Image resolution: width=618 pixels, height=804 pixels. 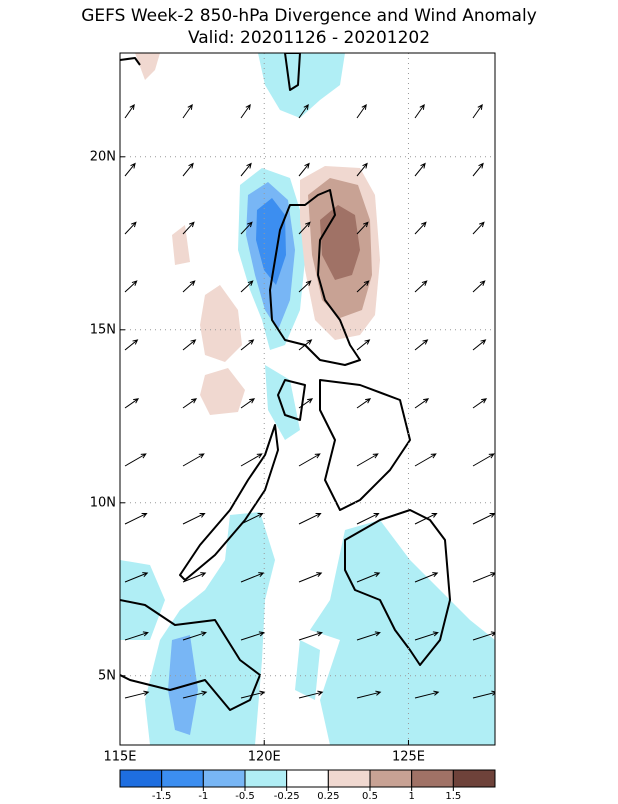 I want to click on colorbar-label: -1, so click(x=203, y=795).